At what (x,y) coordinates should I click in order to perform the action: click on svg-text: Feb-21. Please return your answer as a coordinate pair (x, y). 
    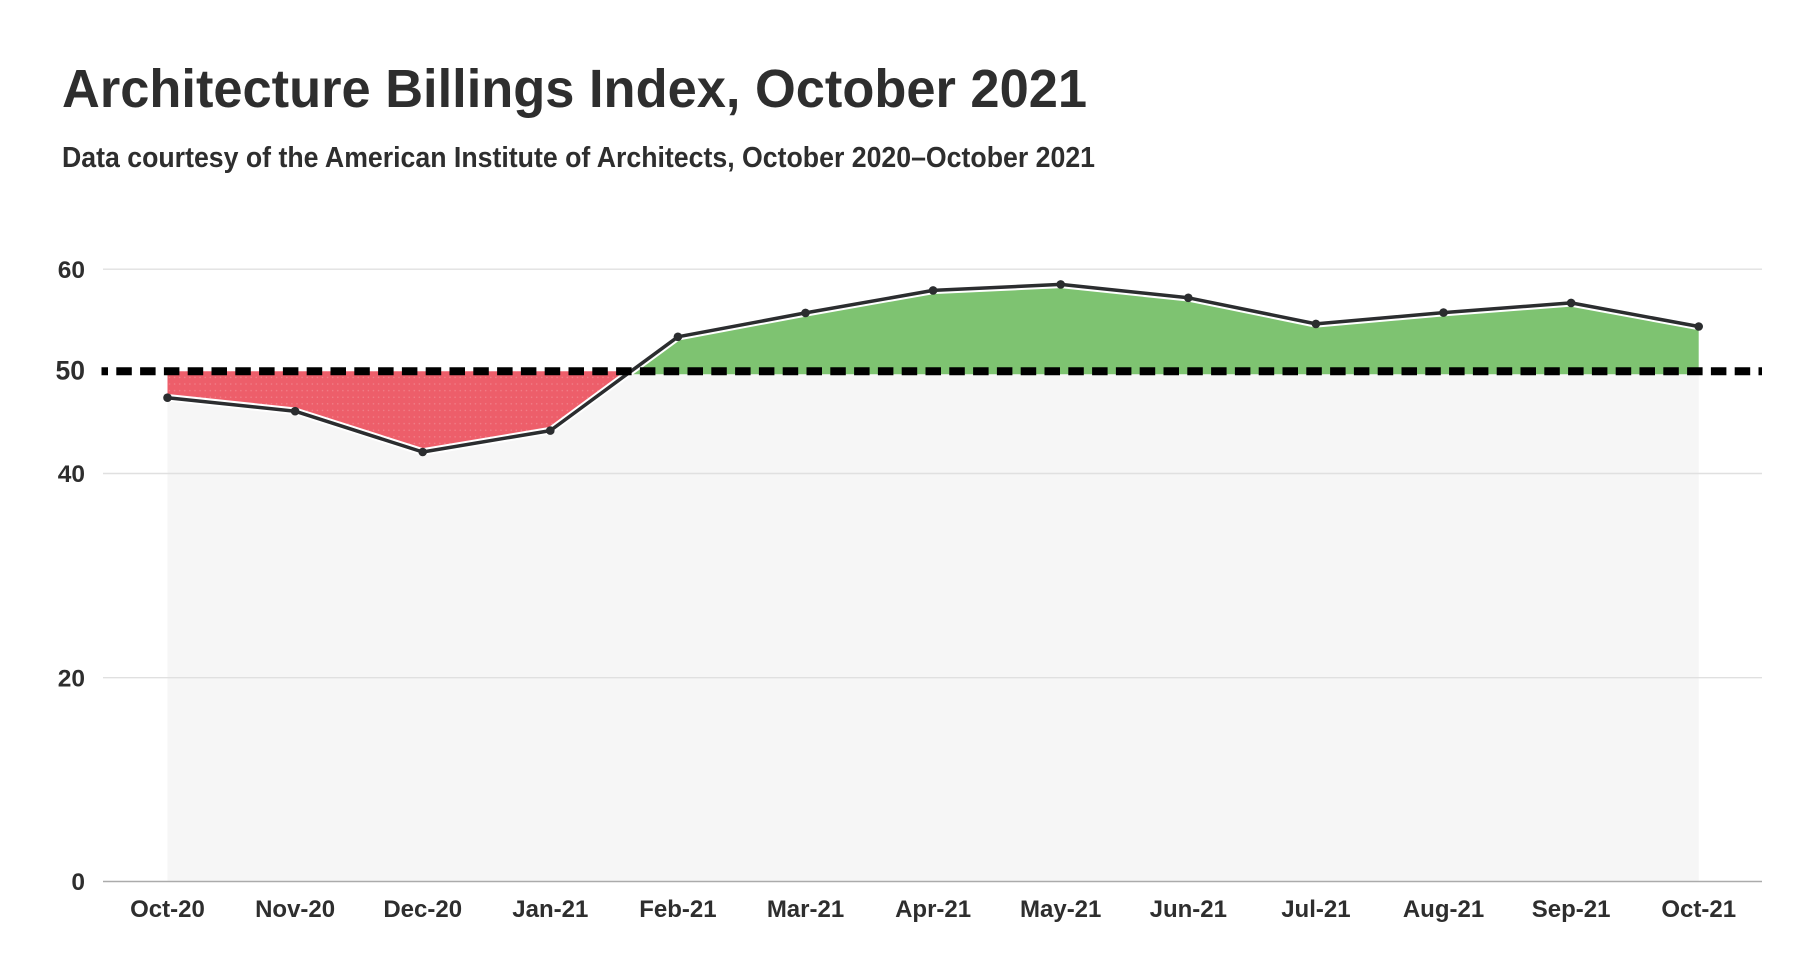
    Looking at the image, I should click on (677, 909).